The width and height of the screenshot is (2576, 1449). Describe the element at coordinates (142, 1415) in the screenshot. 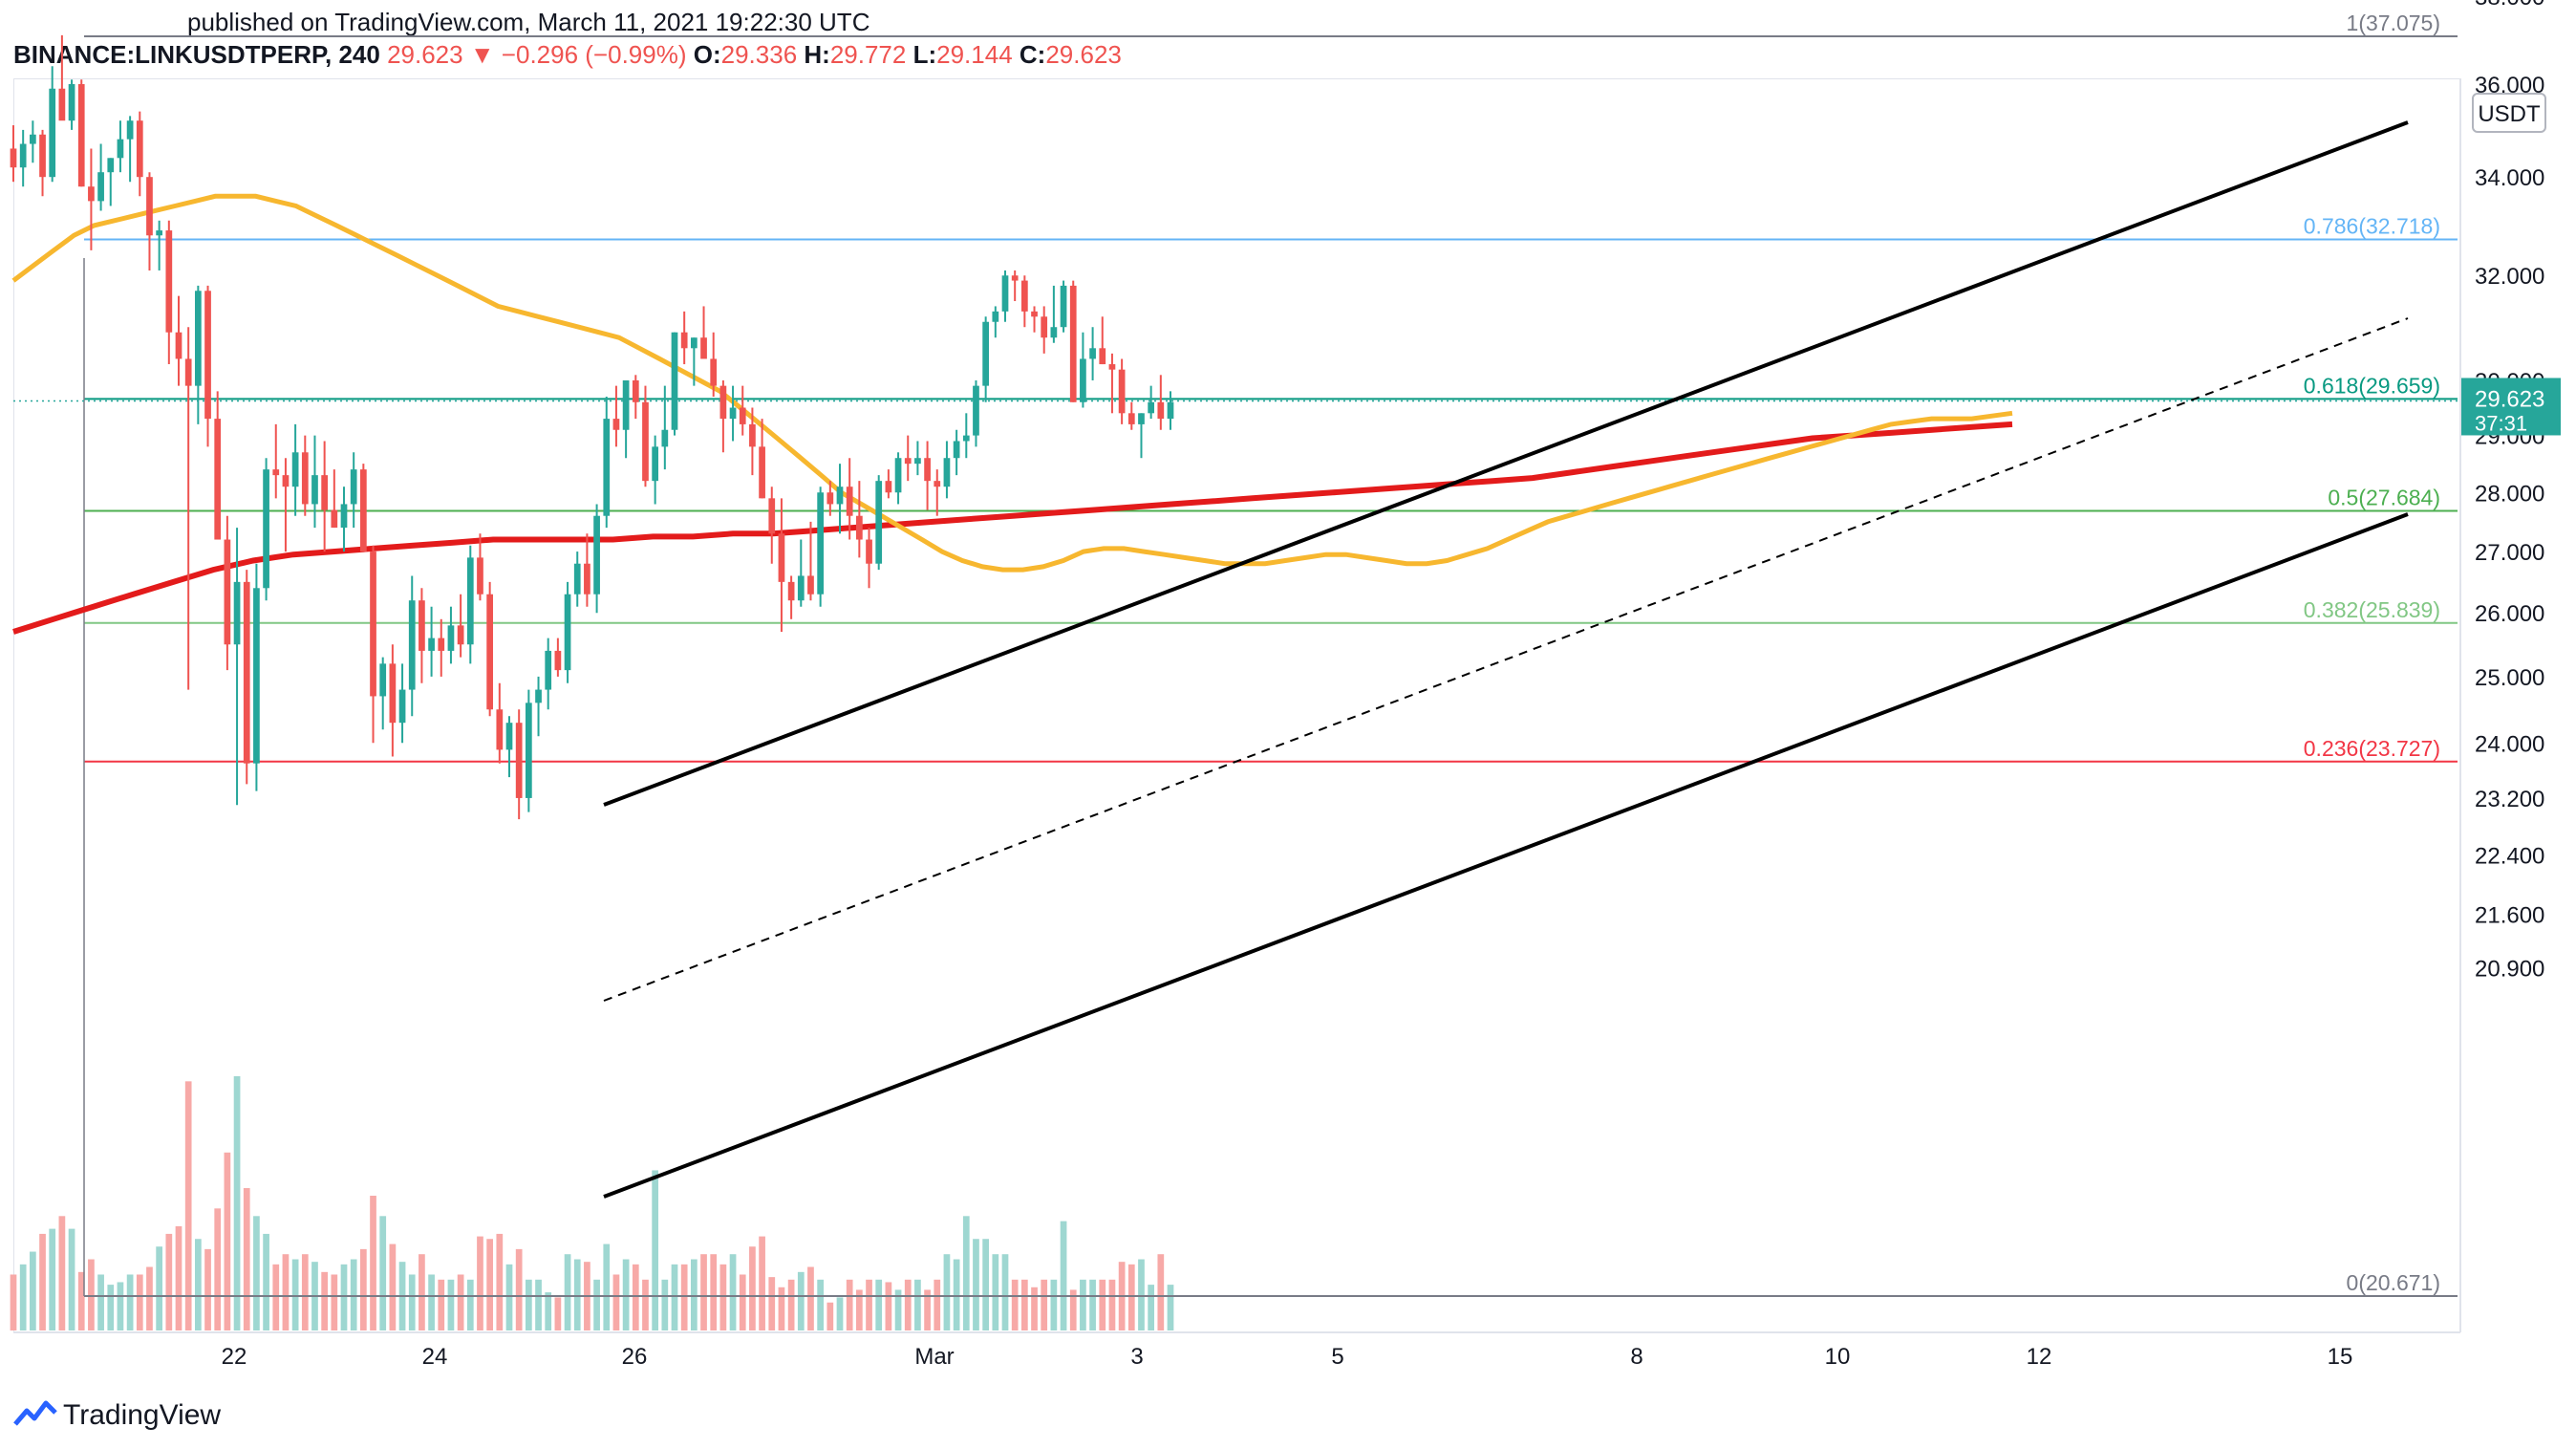

I see `tradingview-brand: TradingView` at that location.